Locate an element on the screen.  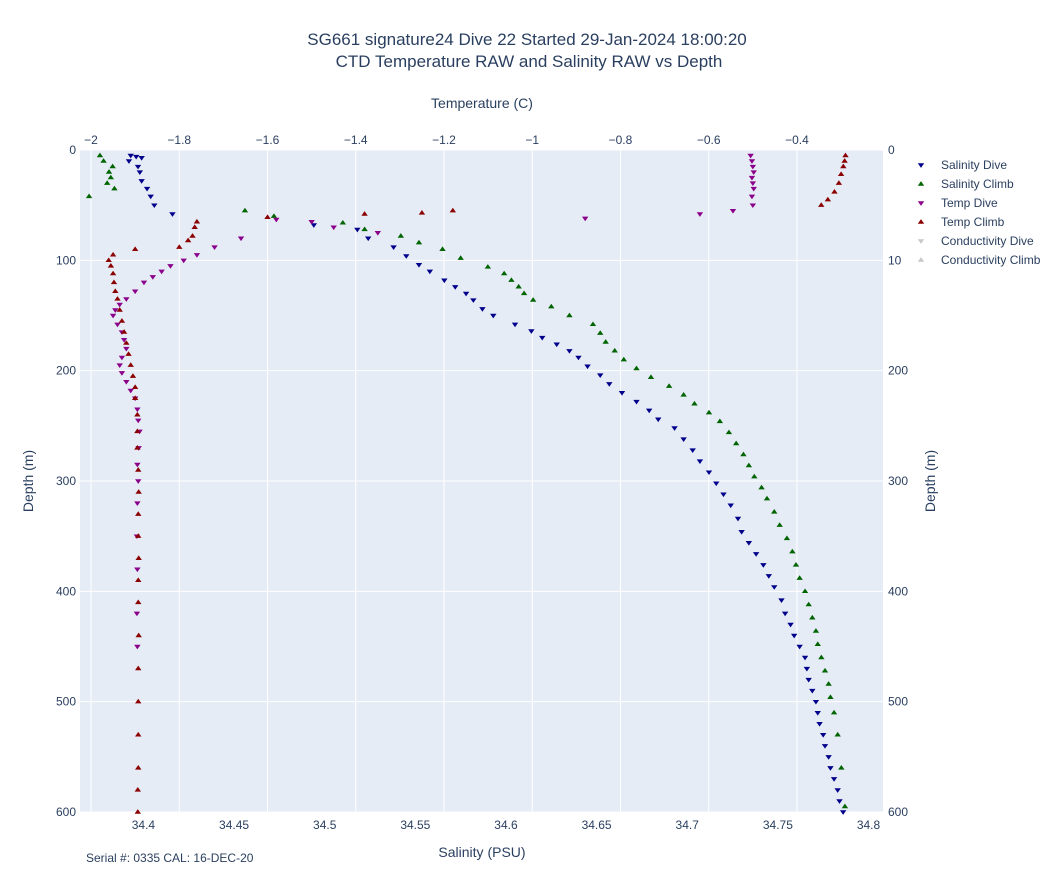
x-bottom-tick-label: 34.7 is located at coordinates (688, 825).